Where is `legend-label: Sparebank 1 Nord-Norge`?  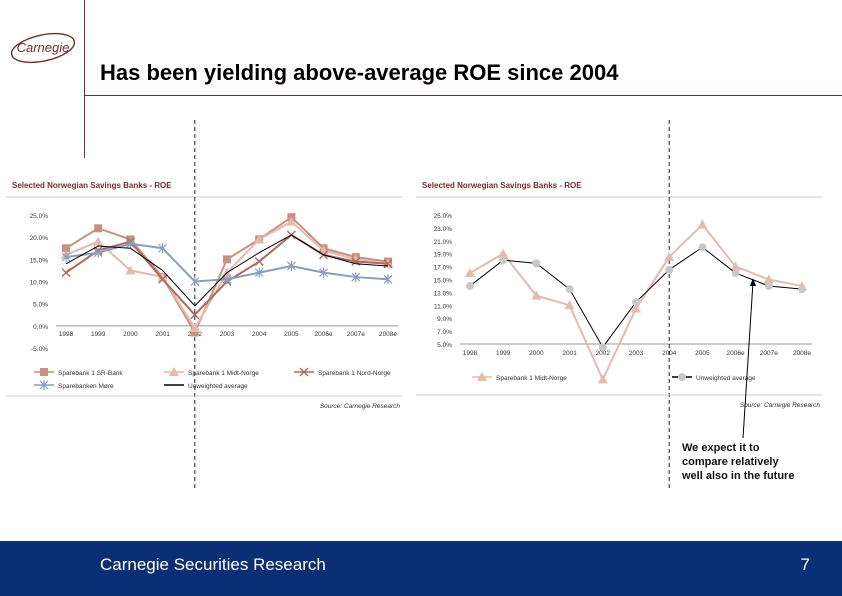
legend-label: Sparebank 1 Nord-Norge is located at coordinates (354, 373).